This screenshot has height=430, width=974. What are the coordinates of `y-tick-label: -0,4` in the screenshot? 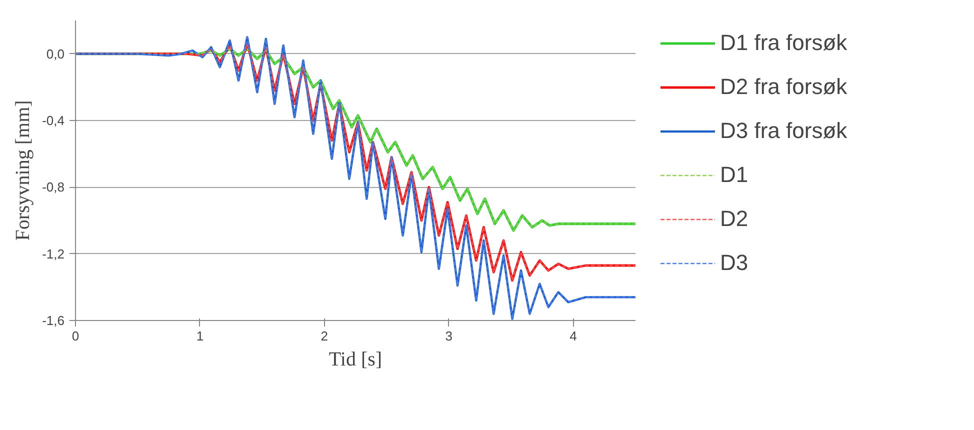 It's located at (53, 120).